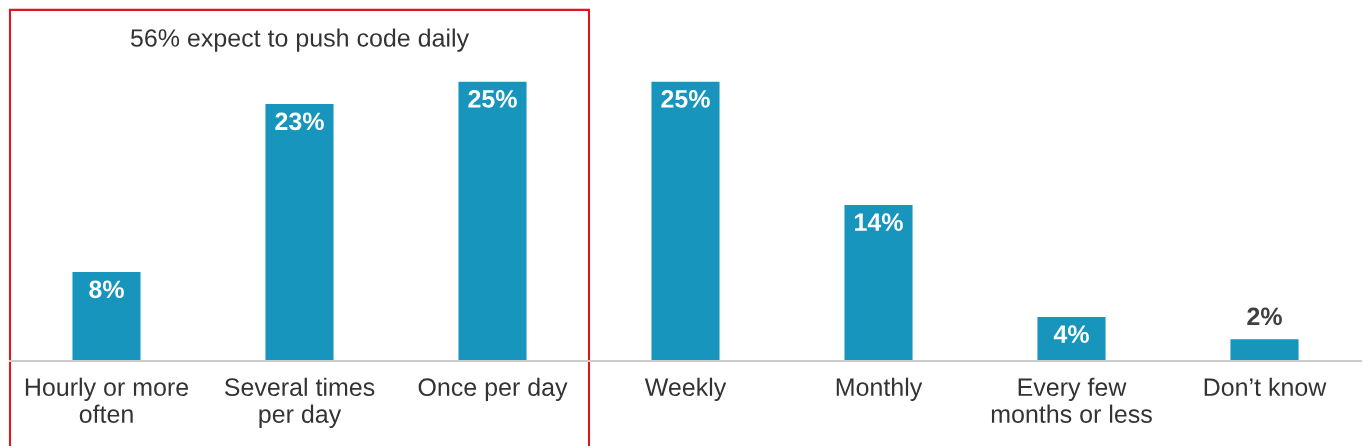 This screenshot has width=1363, height=446. I want to click on x-tick-label: Every few months or less, so click(1071, 400).